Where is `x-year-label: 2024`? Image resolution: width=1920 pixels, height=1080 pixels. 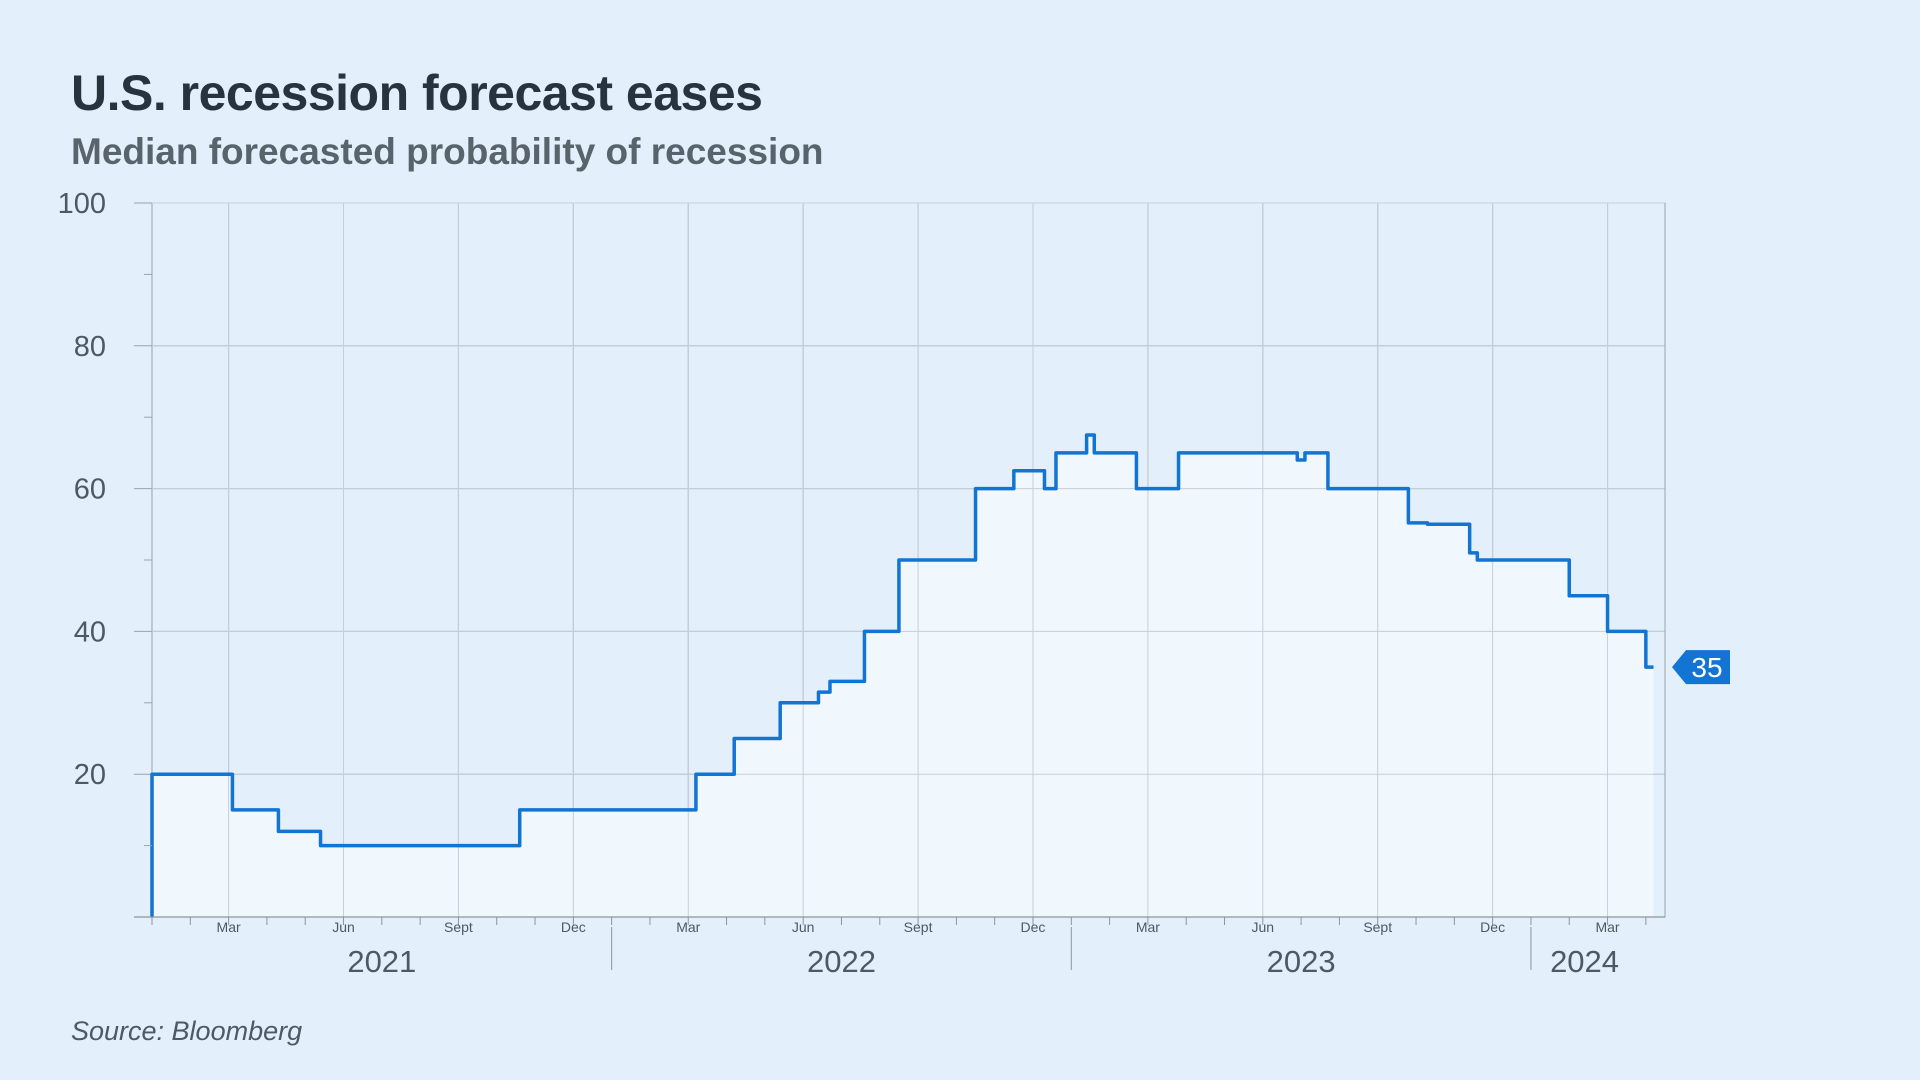
x-year-label: 2024 is located at coordinates (1584, 961).